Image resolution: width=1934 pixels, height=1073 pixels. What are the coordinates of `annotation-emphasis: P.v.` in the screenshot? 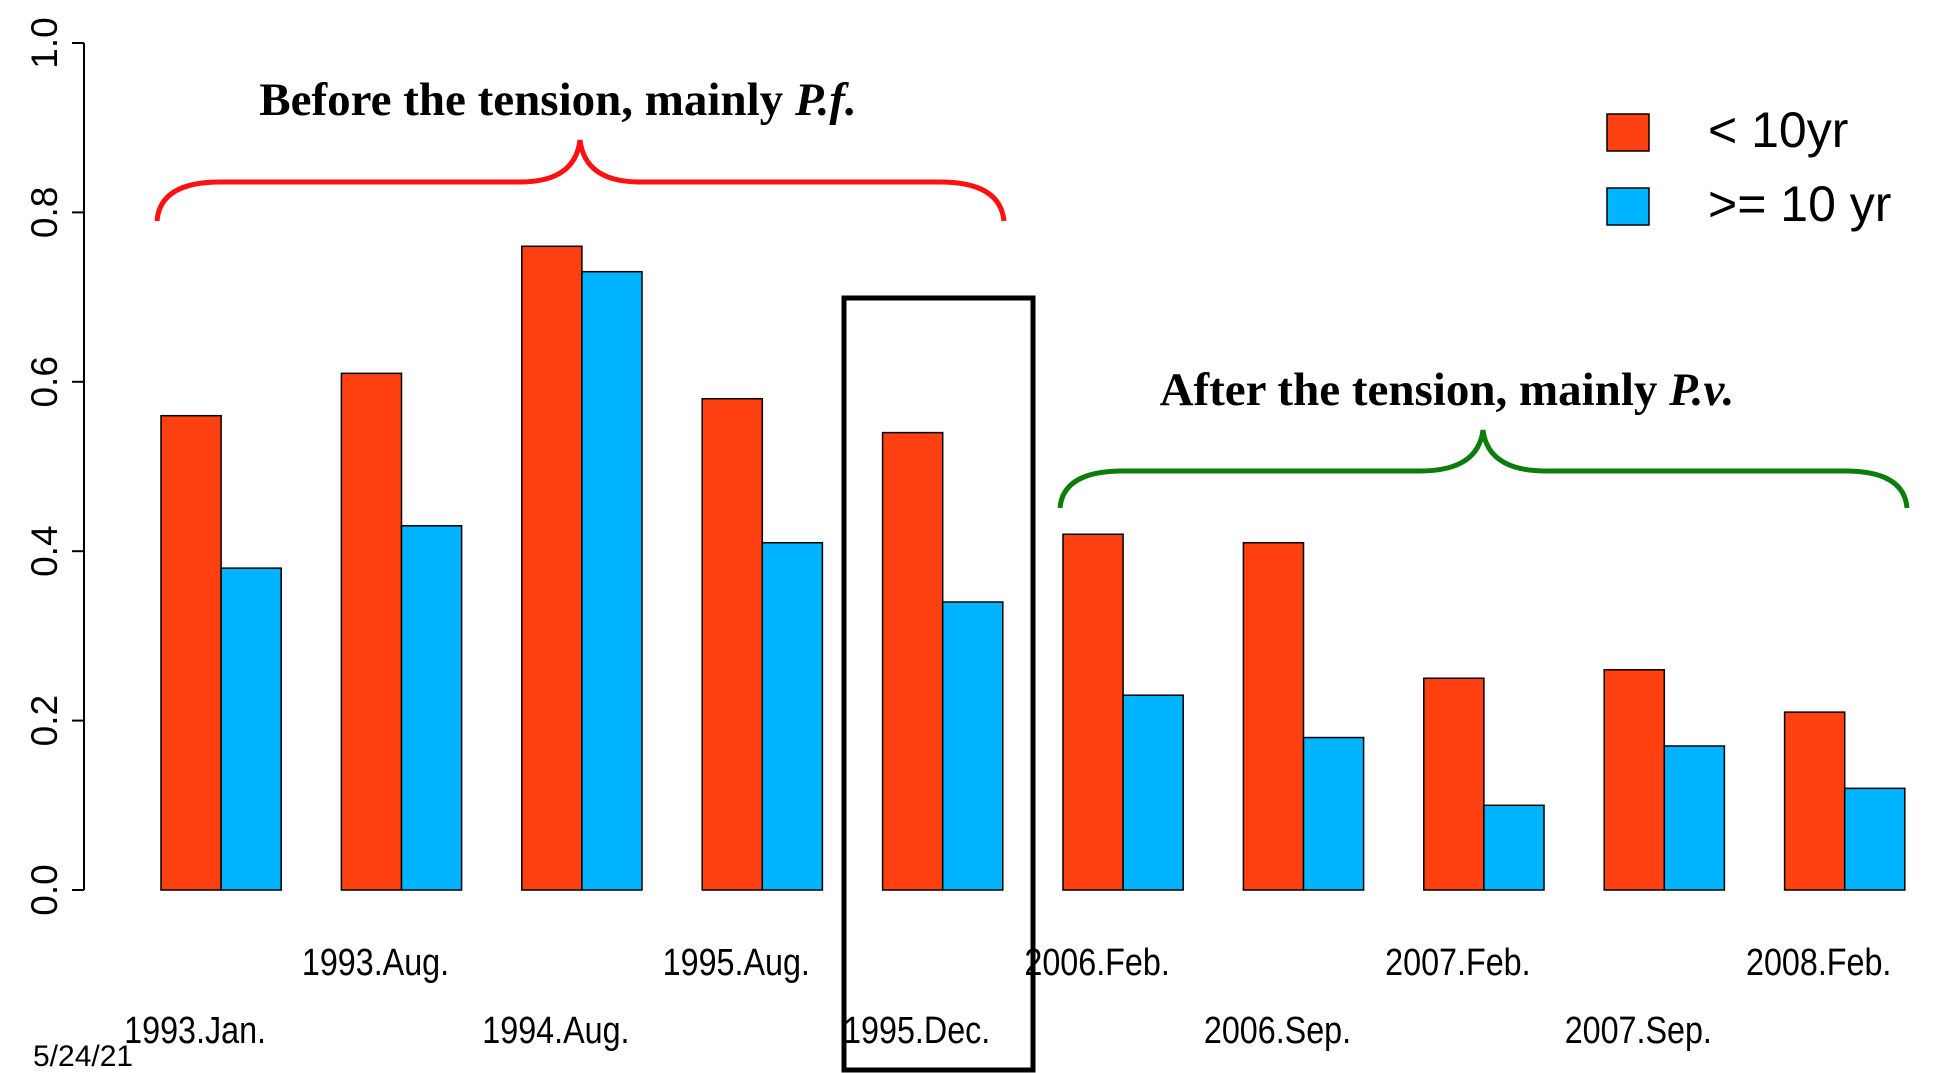 It's located at (1701, 390).